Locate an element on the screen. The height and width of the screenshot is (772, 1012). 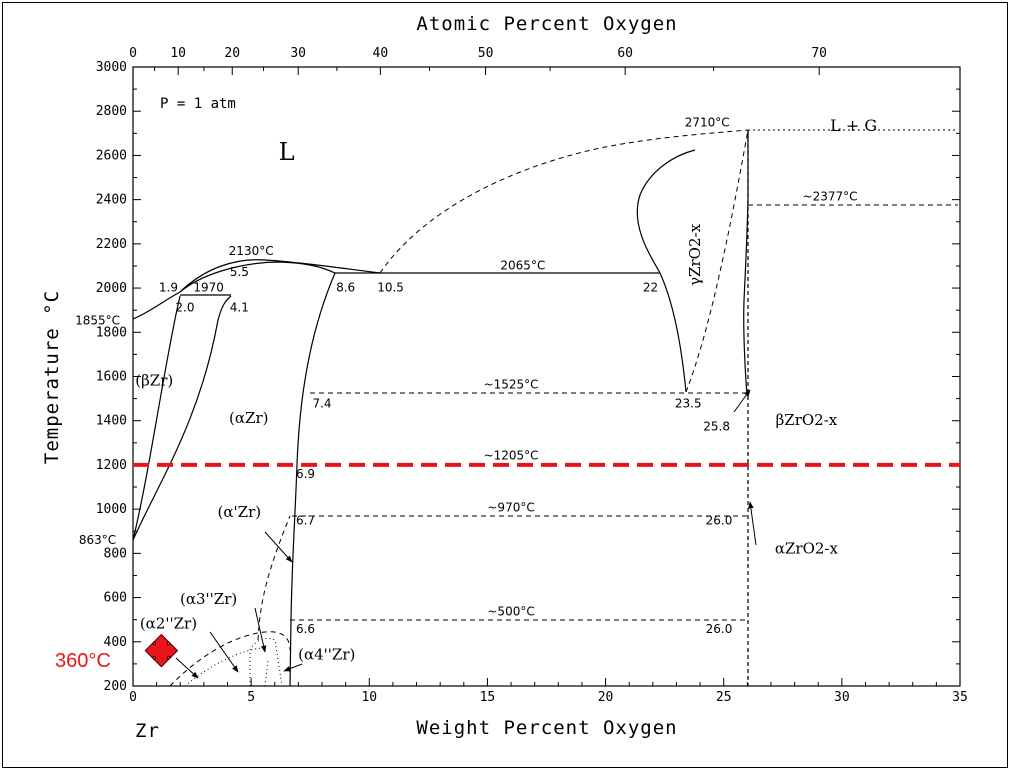
alpha-beta-boundary is located at coordinates (182, 418).